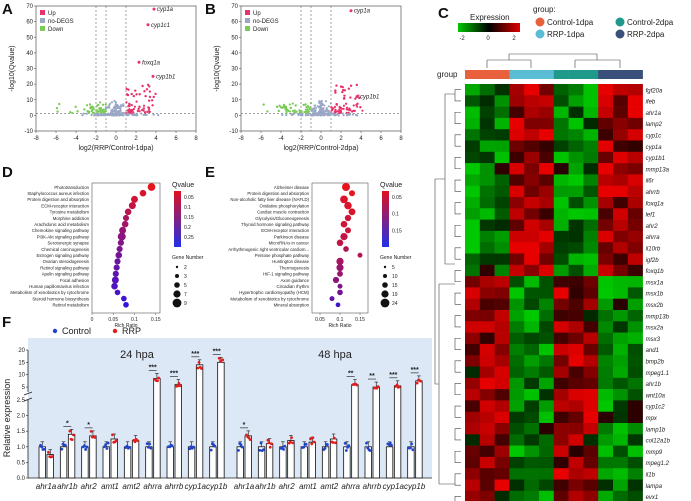 The image size is (691, 501). What do you see at coordinates (278, 193) in the screenshot?
I see `term-label: Protein digestion and absorption` at bounding box center [278, 193].